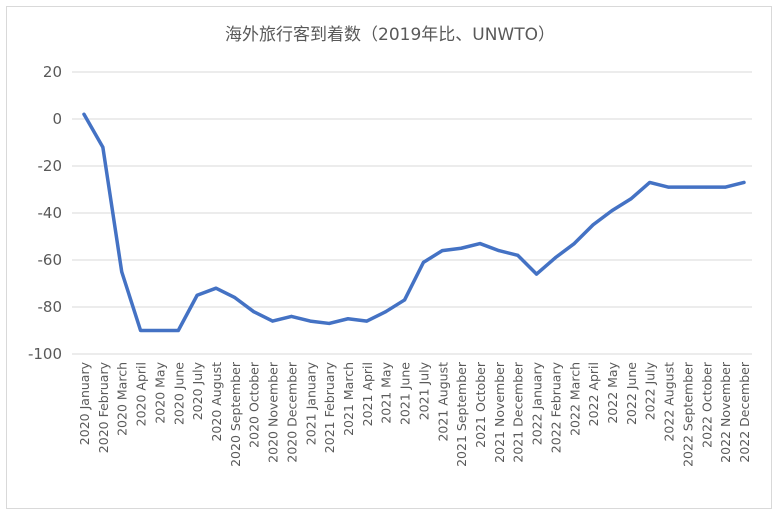 The width and height of the screenshot is (780, 517). I want to click on x-tick-label: 2022 December, so click(744, 411).